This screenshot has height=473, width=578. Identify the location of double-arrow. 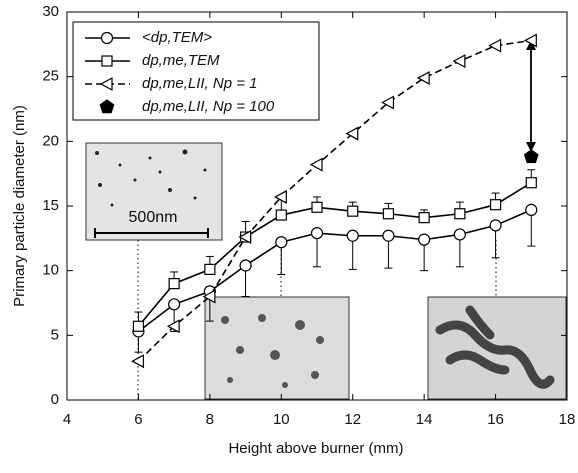
(531, 96).